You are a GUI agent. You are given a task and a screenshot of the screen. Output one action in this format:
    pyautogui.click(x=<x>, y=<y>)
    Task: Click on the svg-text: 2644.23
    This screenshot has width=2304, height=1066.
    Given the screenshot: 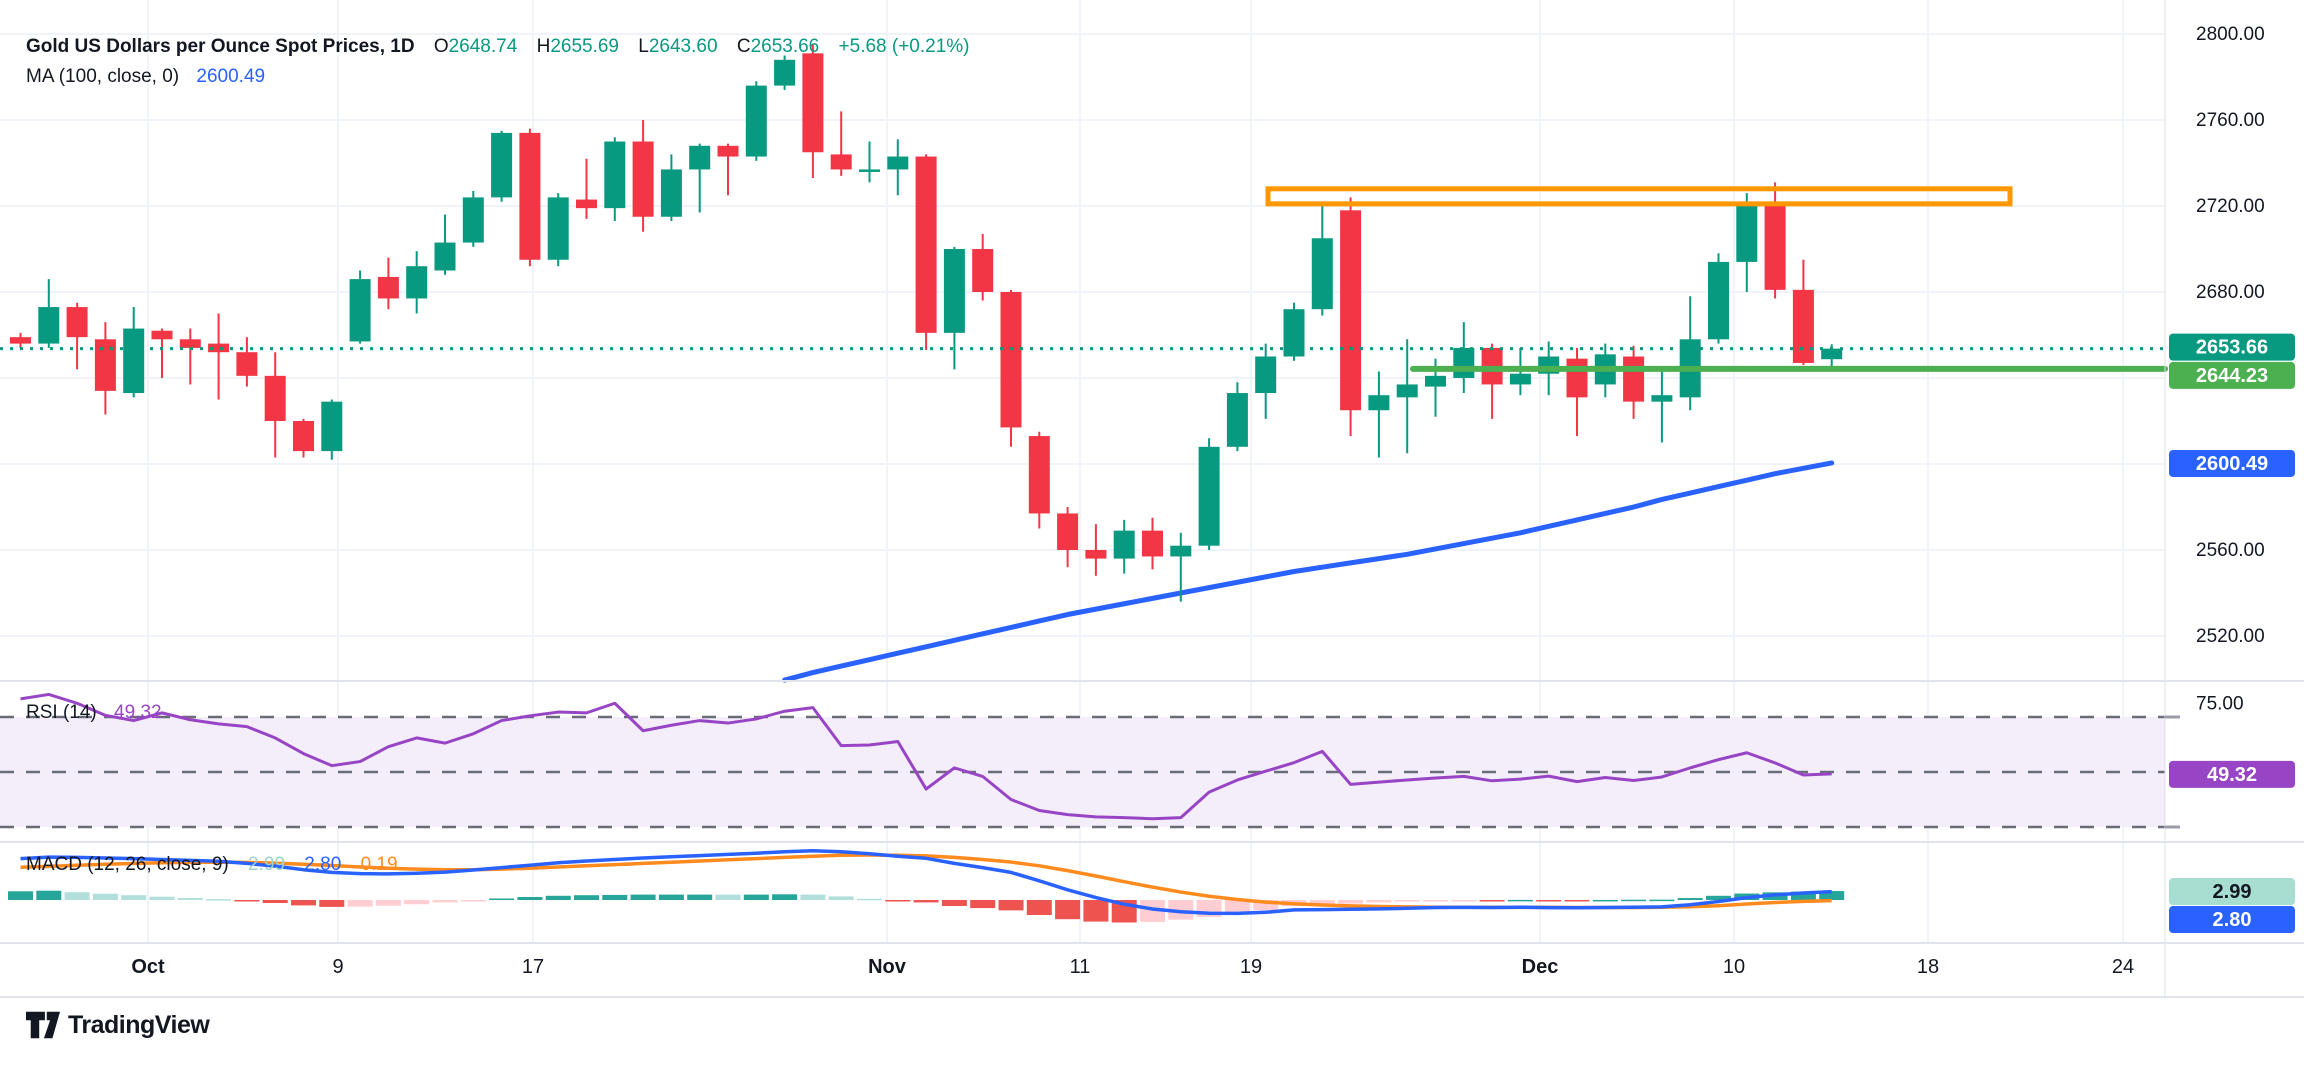 What is the action you would take?
    pyautogui.click(x=2232, y=376)
    